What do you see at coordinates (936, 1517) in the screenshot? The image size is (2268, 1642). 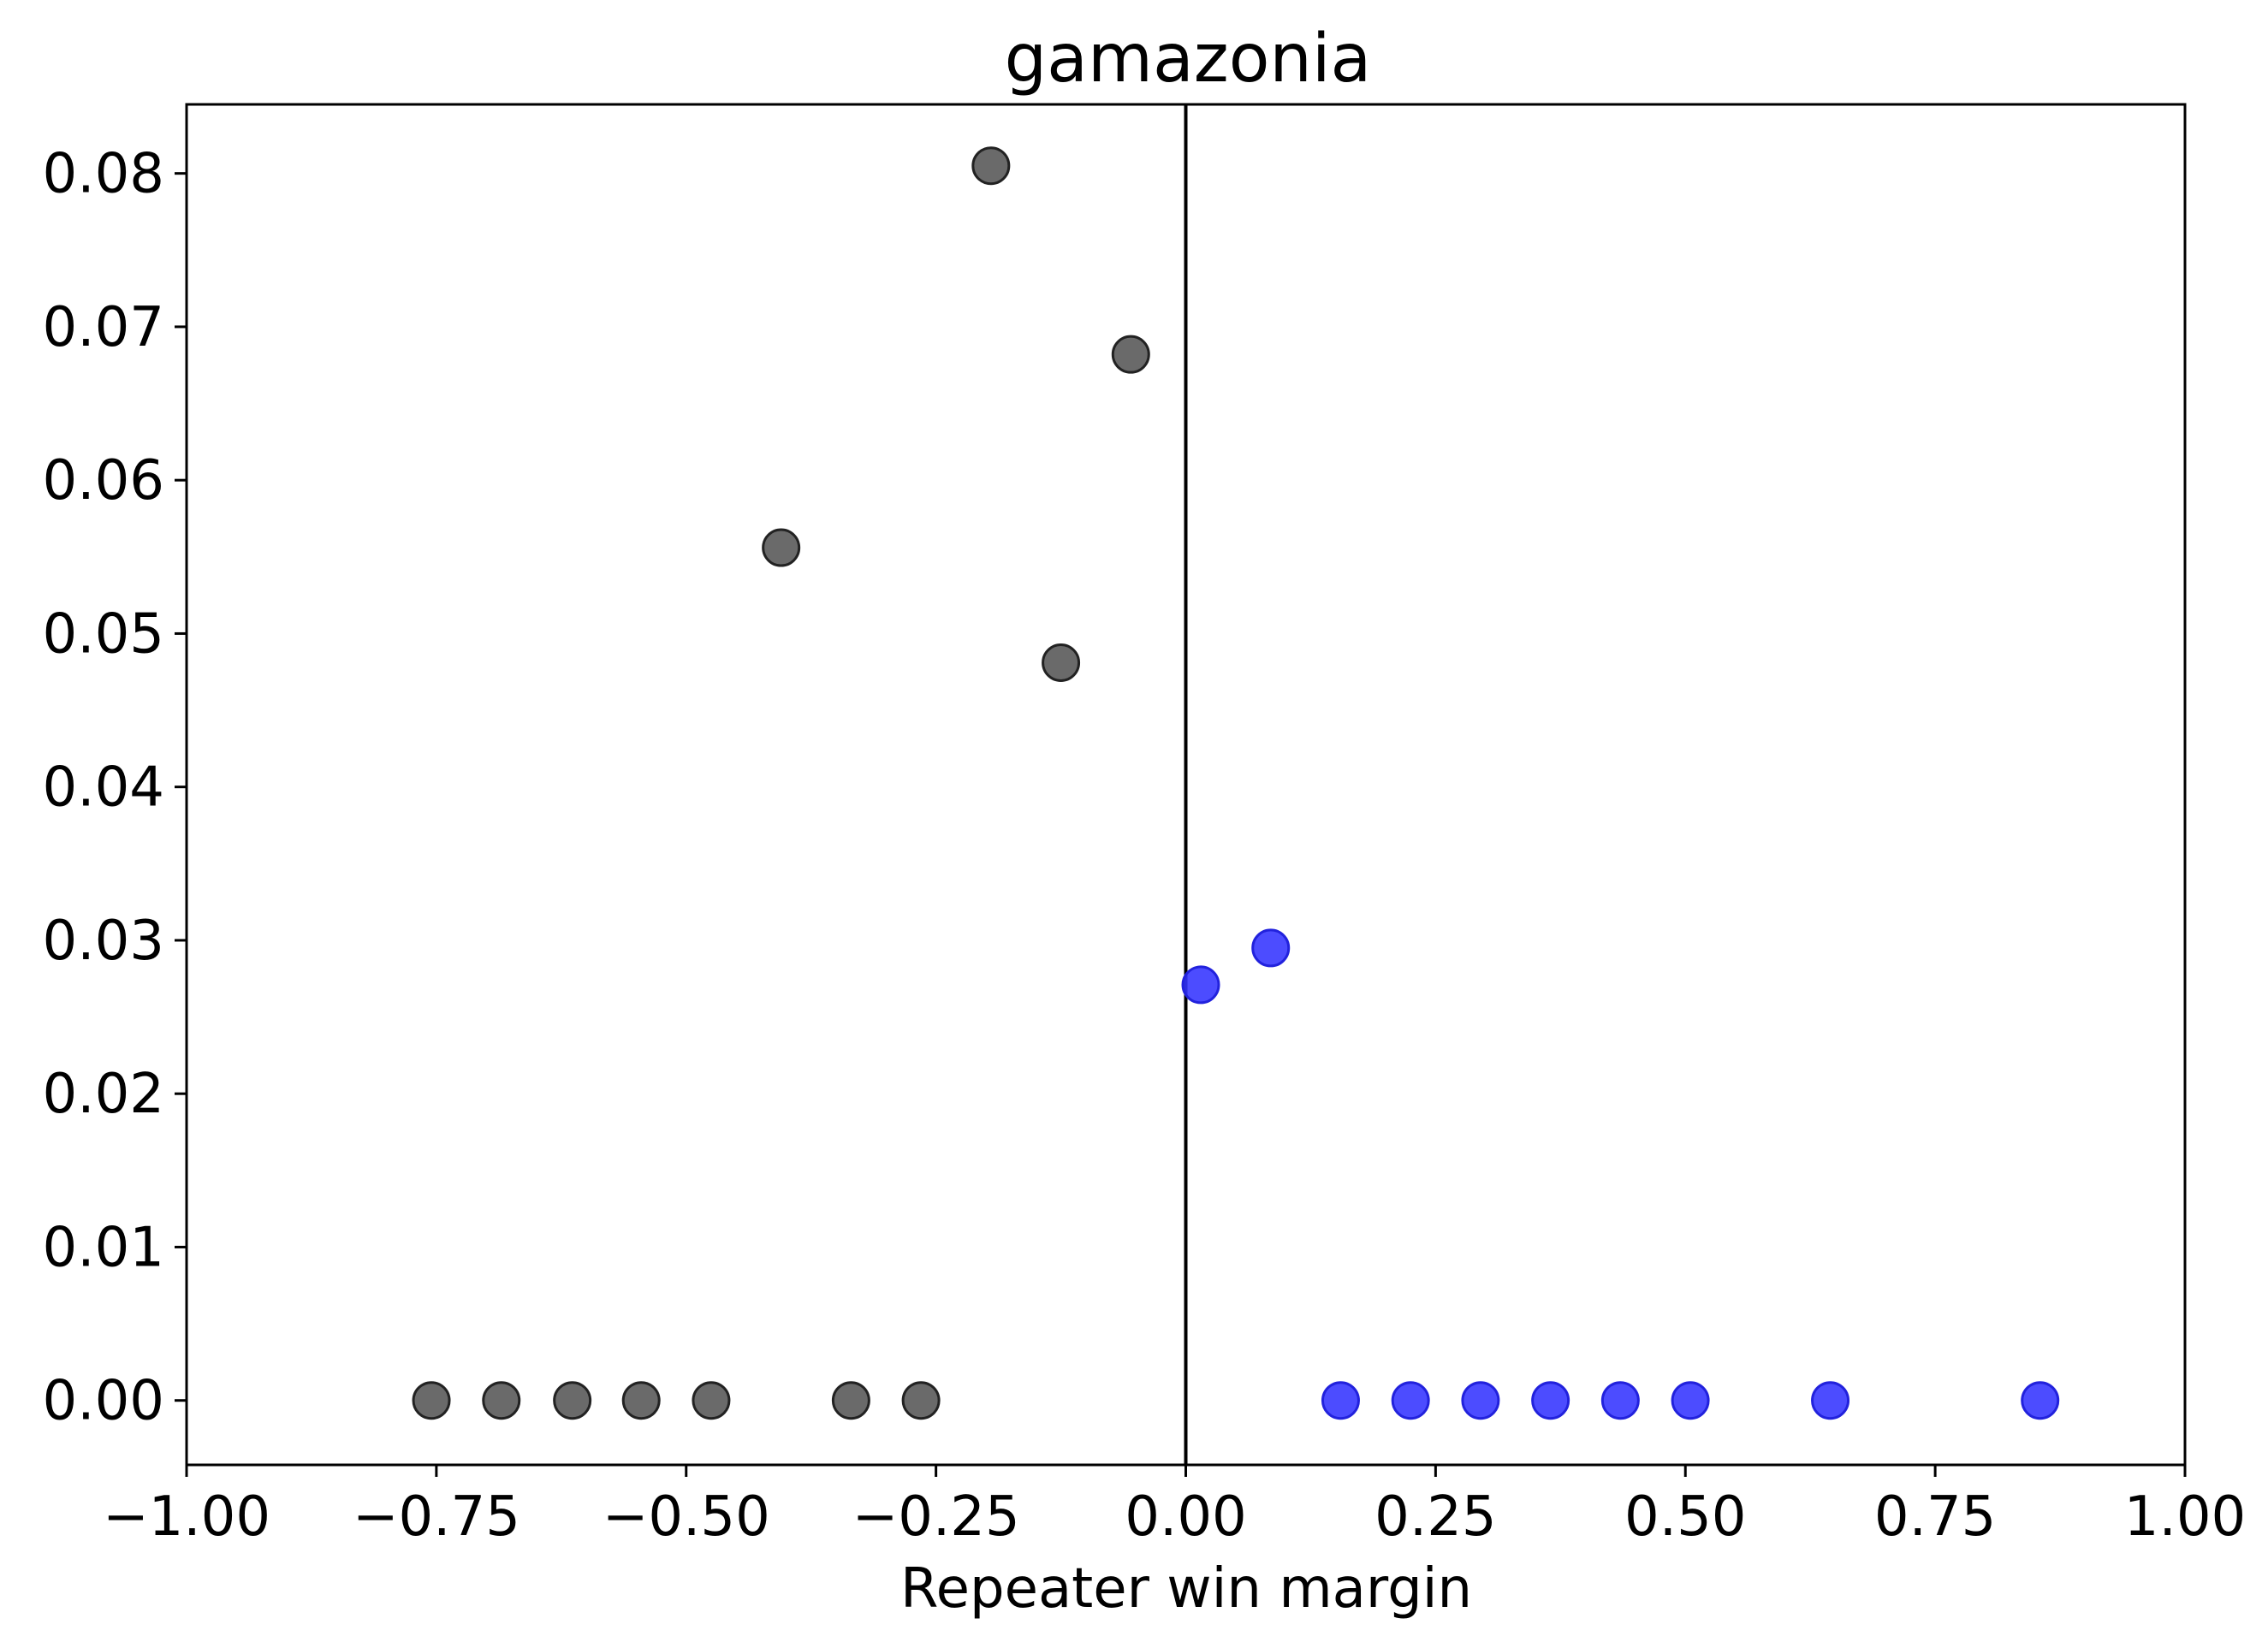 I see `x-tick-label: −0.25` at bounding box center [936, 1517].